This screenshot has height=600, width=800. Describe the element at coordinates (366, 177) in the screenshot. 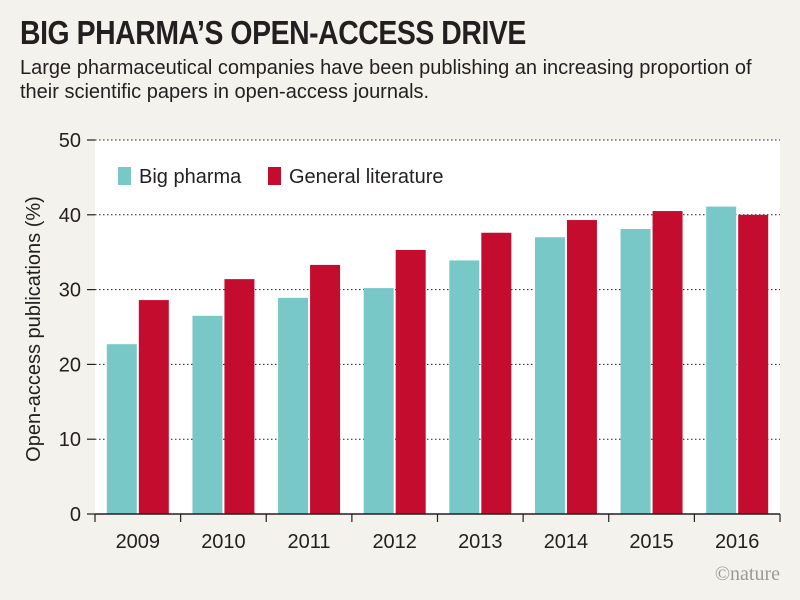

I see `legend-label: General literature` at that location.